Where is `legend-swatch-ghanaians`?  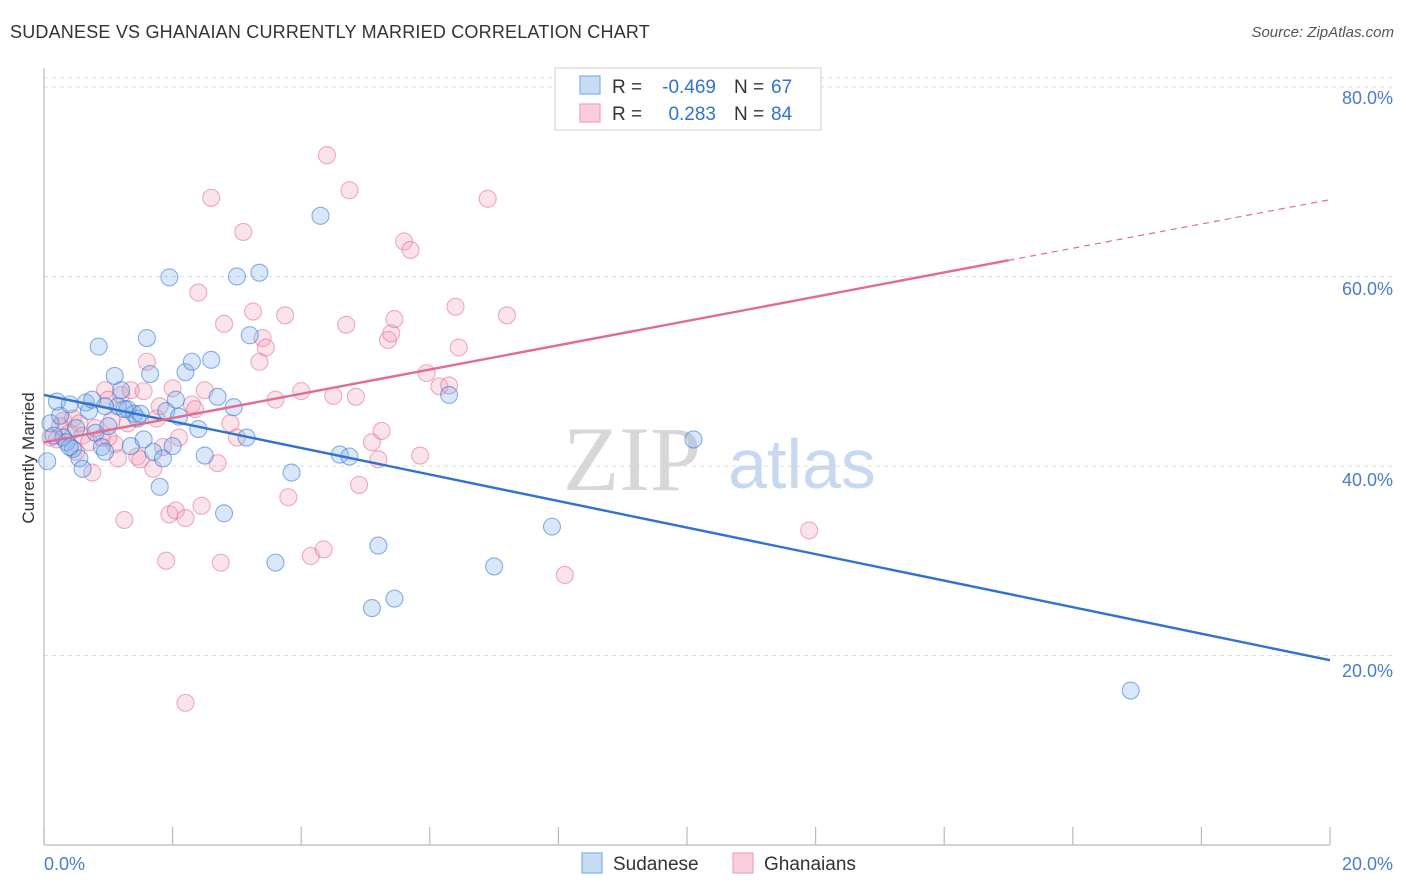 legend-swatch-ghanaians is located at coordinates (590, 113).